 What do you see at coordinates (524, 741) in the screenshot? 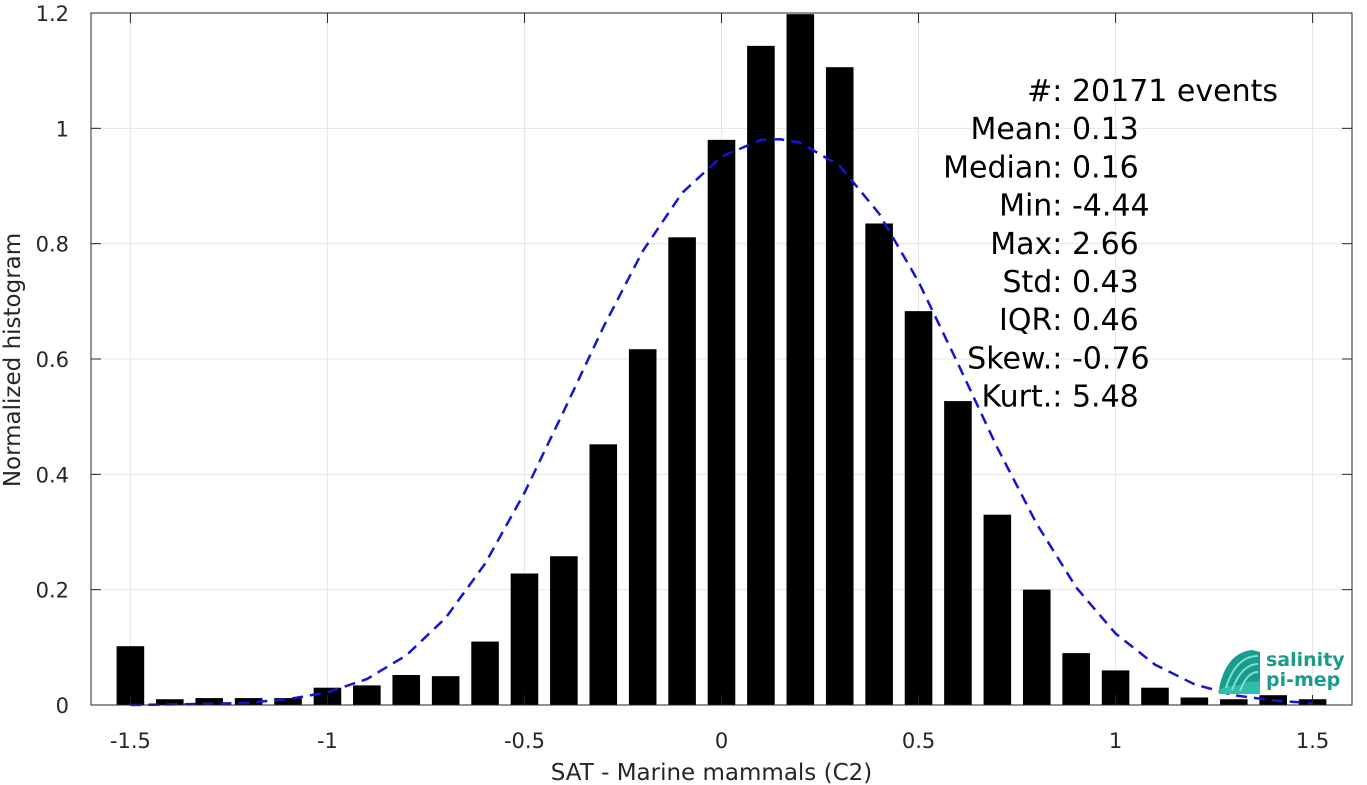
I see `x-tick-label-2: -0.5` at bounding box center [524, 741].